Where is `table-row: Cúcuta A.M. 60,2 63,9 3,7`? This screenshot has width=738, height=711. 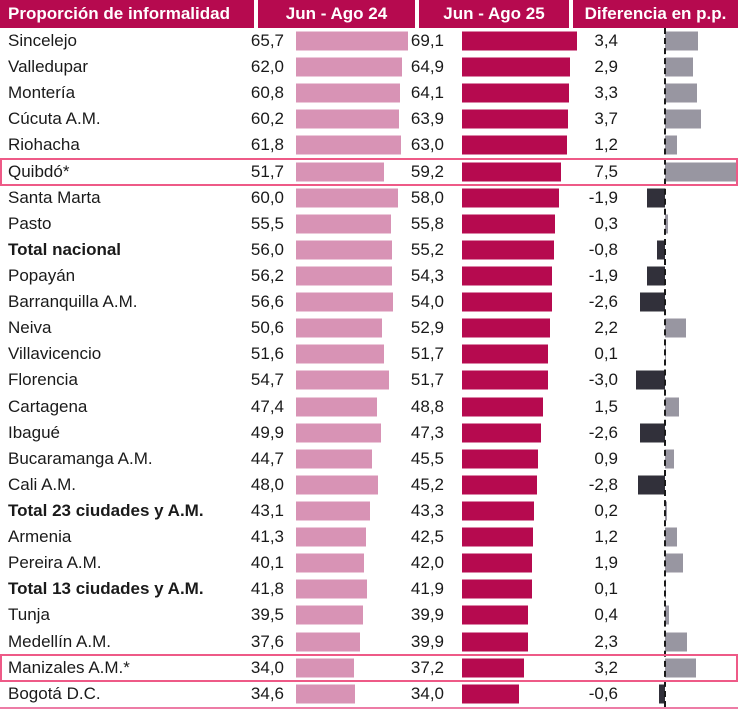 table-row: Cúcuta A.M. 60,2 63,9 3,7 is located at coordinates (369, 119).